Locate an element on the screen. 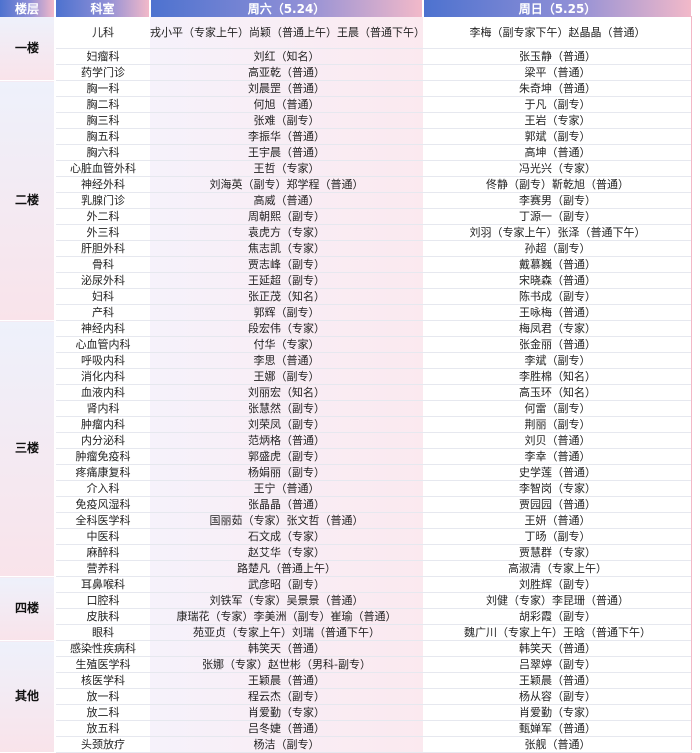 This screenshot has height=753, width=700. header-floor: 楼层 is located at coordinates (28, 8).